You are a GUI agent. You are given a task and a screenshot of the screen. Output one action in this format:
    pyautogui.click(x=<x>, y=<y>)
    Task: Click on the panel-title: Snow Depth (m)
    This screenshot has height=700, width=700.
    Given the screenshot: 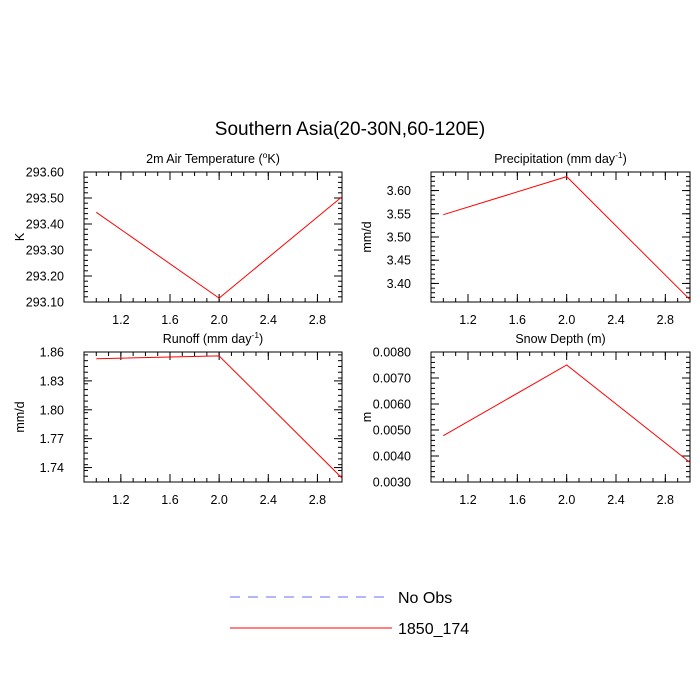 What is the action you would take?
    pyautogui.click(x=560, y=339)
    